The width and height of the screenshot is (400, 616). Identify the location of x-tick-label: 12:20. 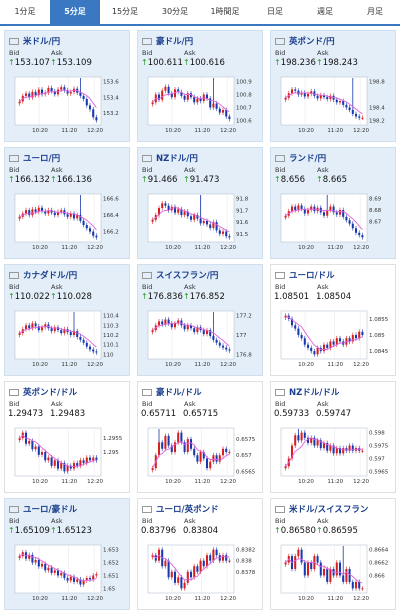
(228, 482).